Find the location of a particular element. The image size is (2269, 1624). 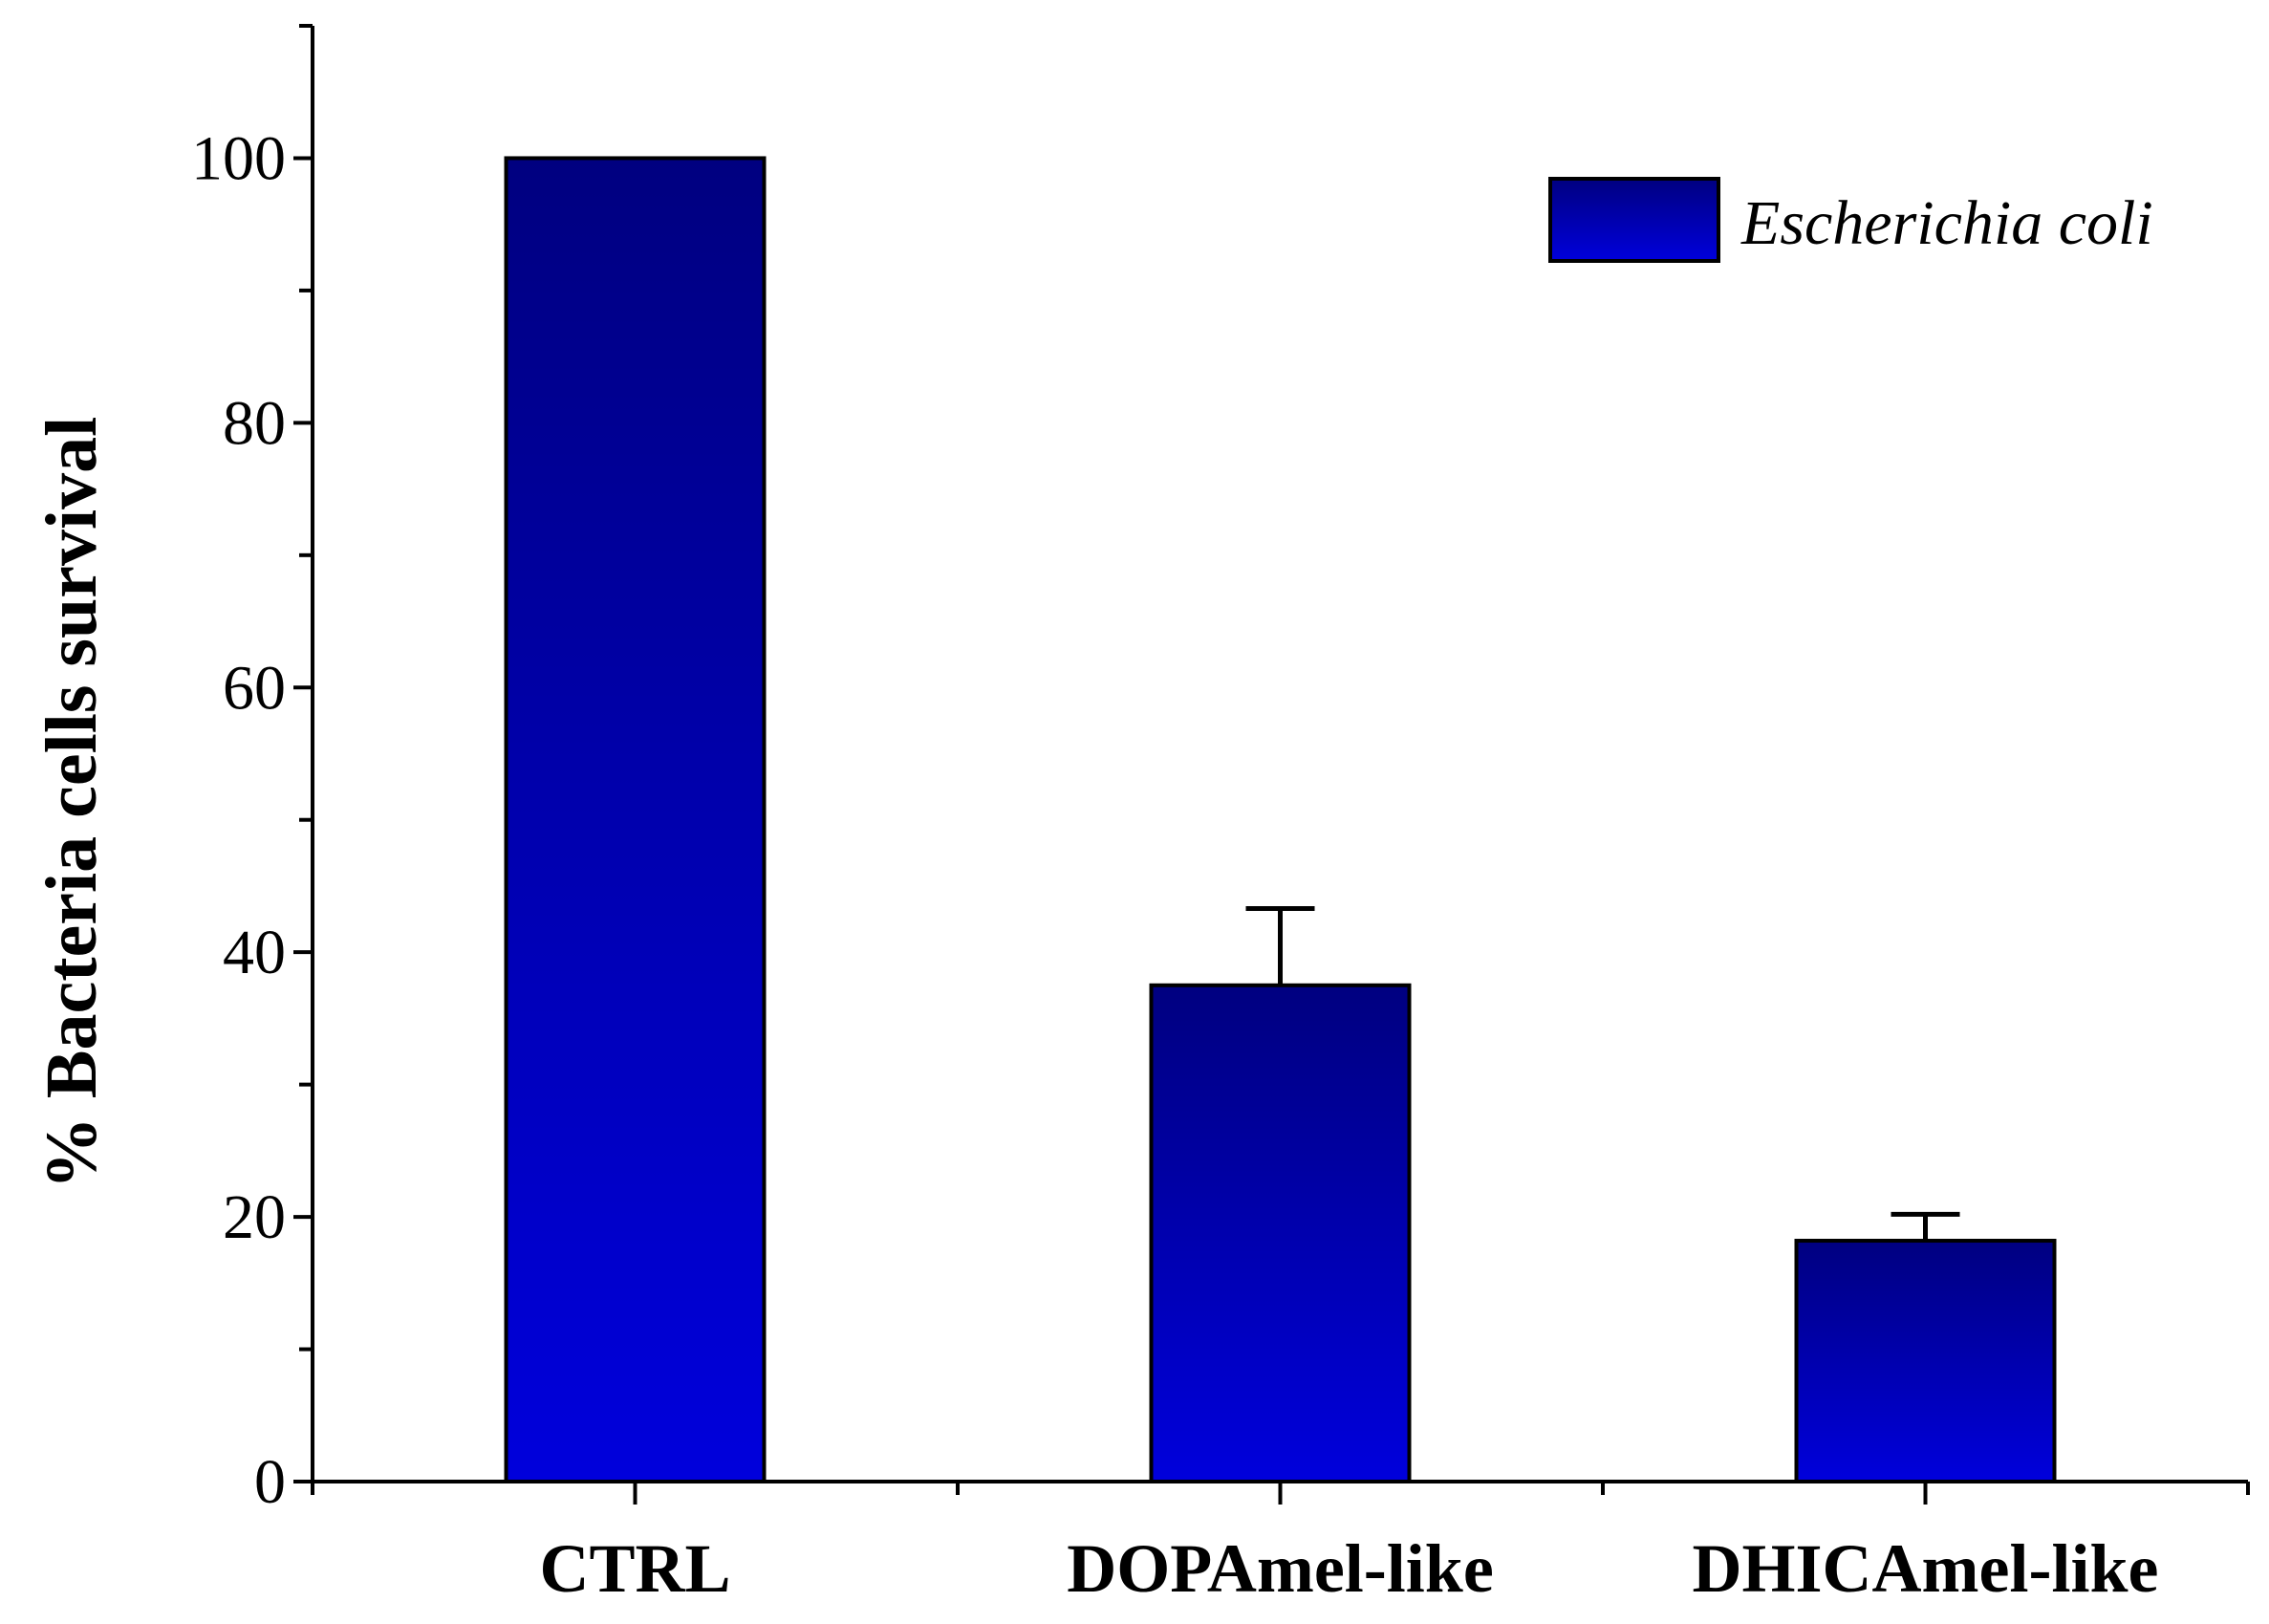

y-axis-title: % Bacteria cells survival is located at coordinates (72, 803).